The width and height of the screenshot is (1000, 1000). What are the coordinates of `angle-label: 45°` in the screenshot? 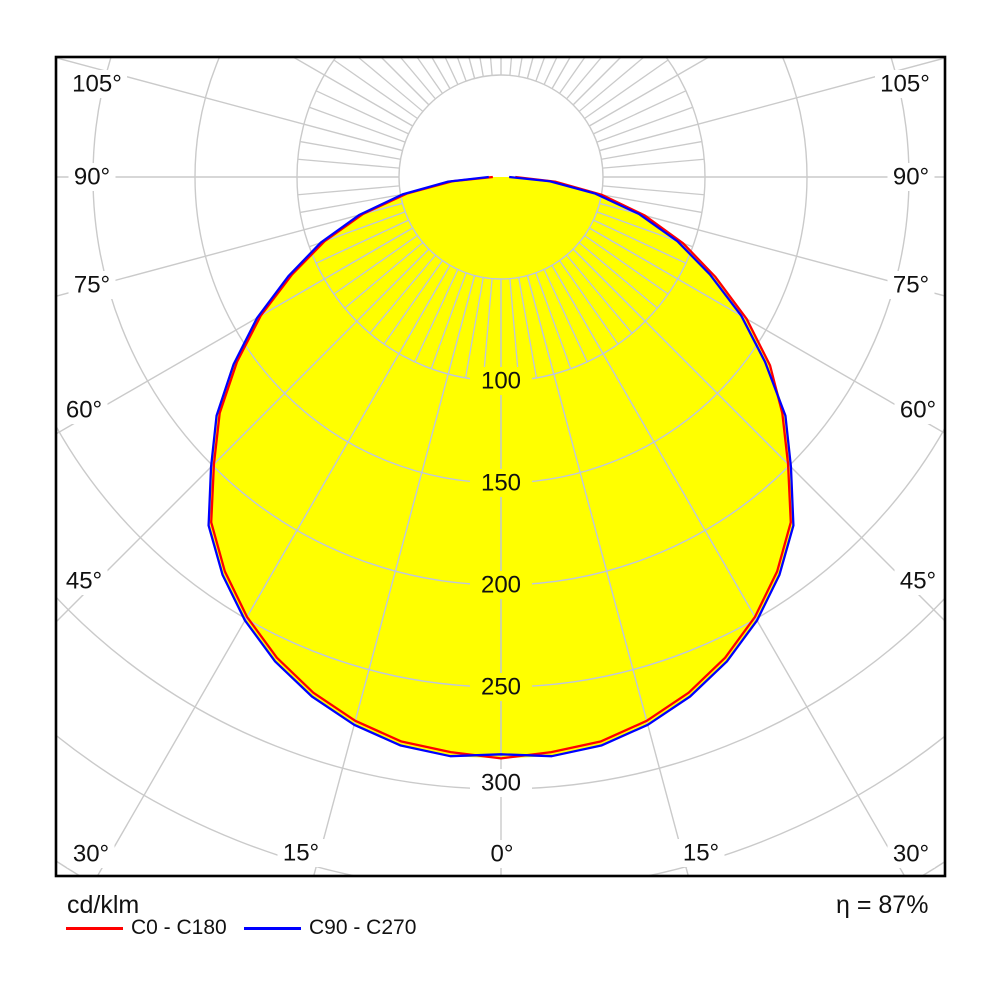 It's located at (84, 581).